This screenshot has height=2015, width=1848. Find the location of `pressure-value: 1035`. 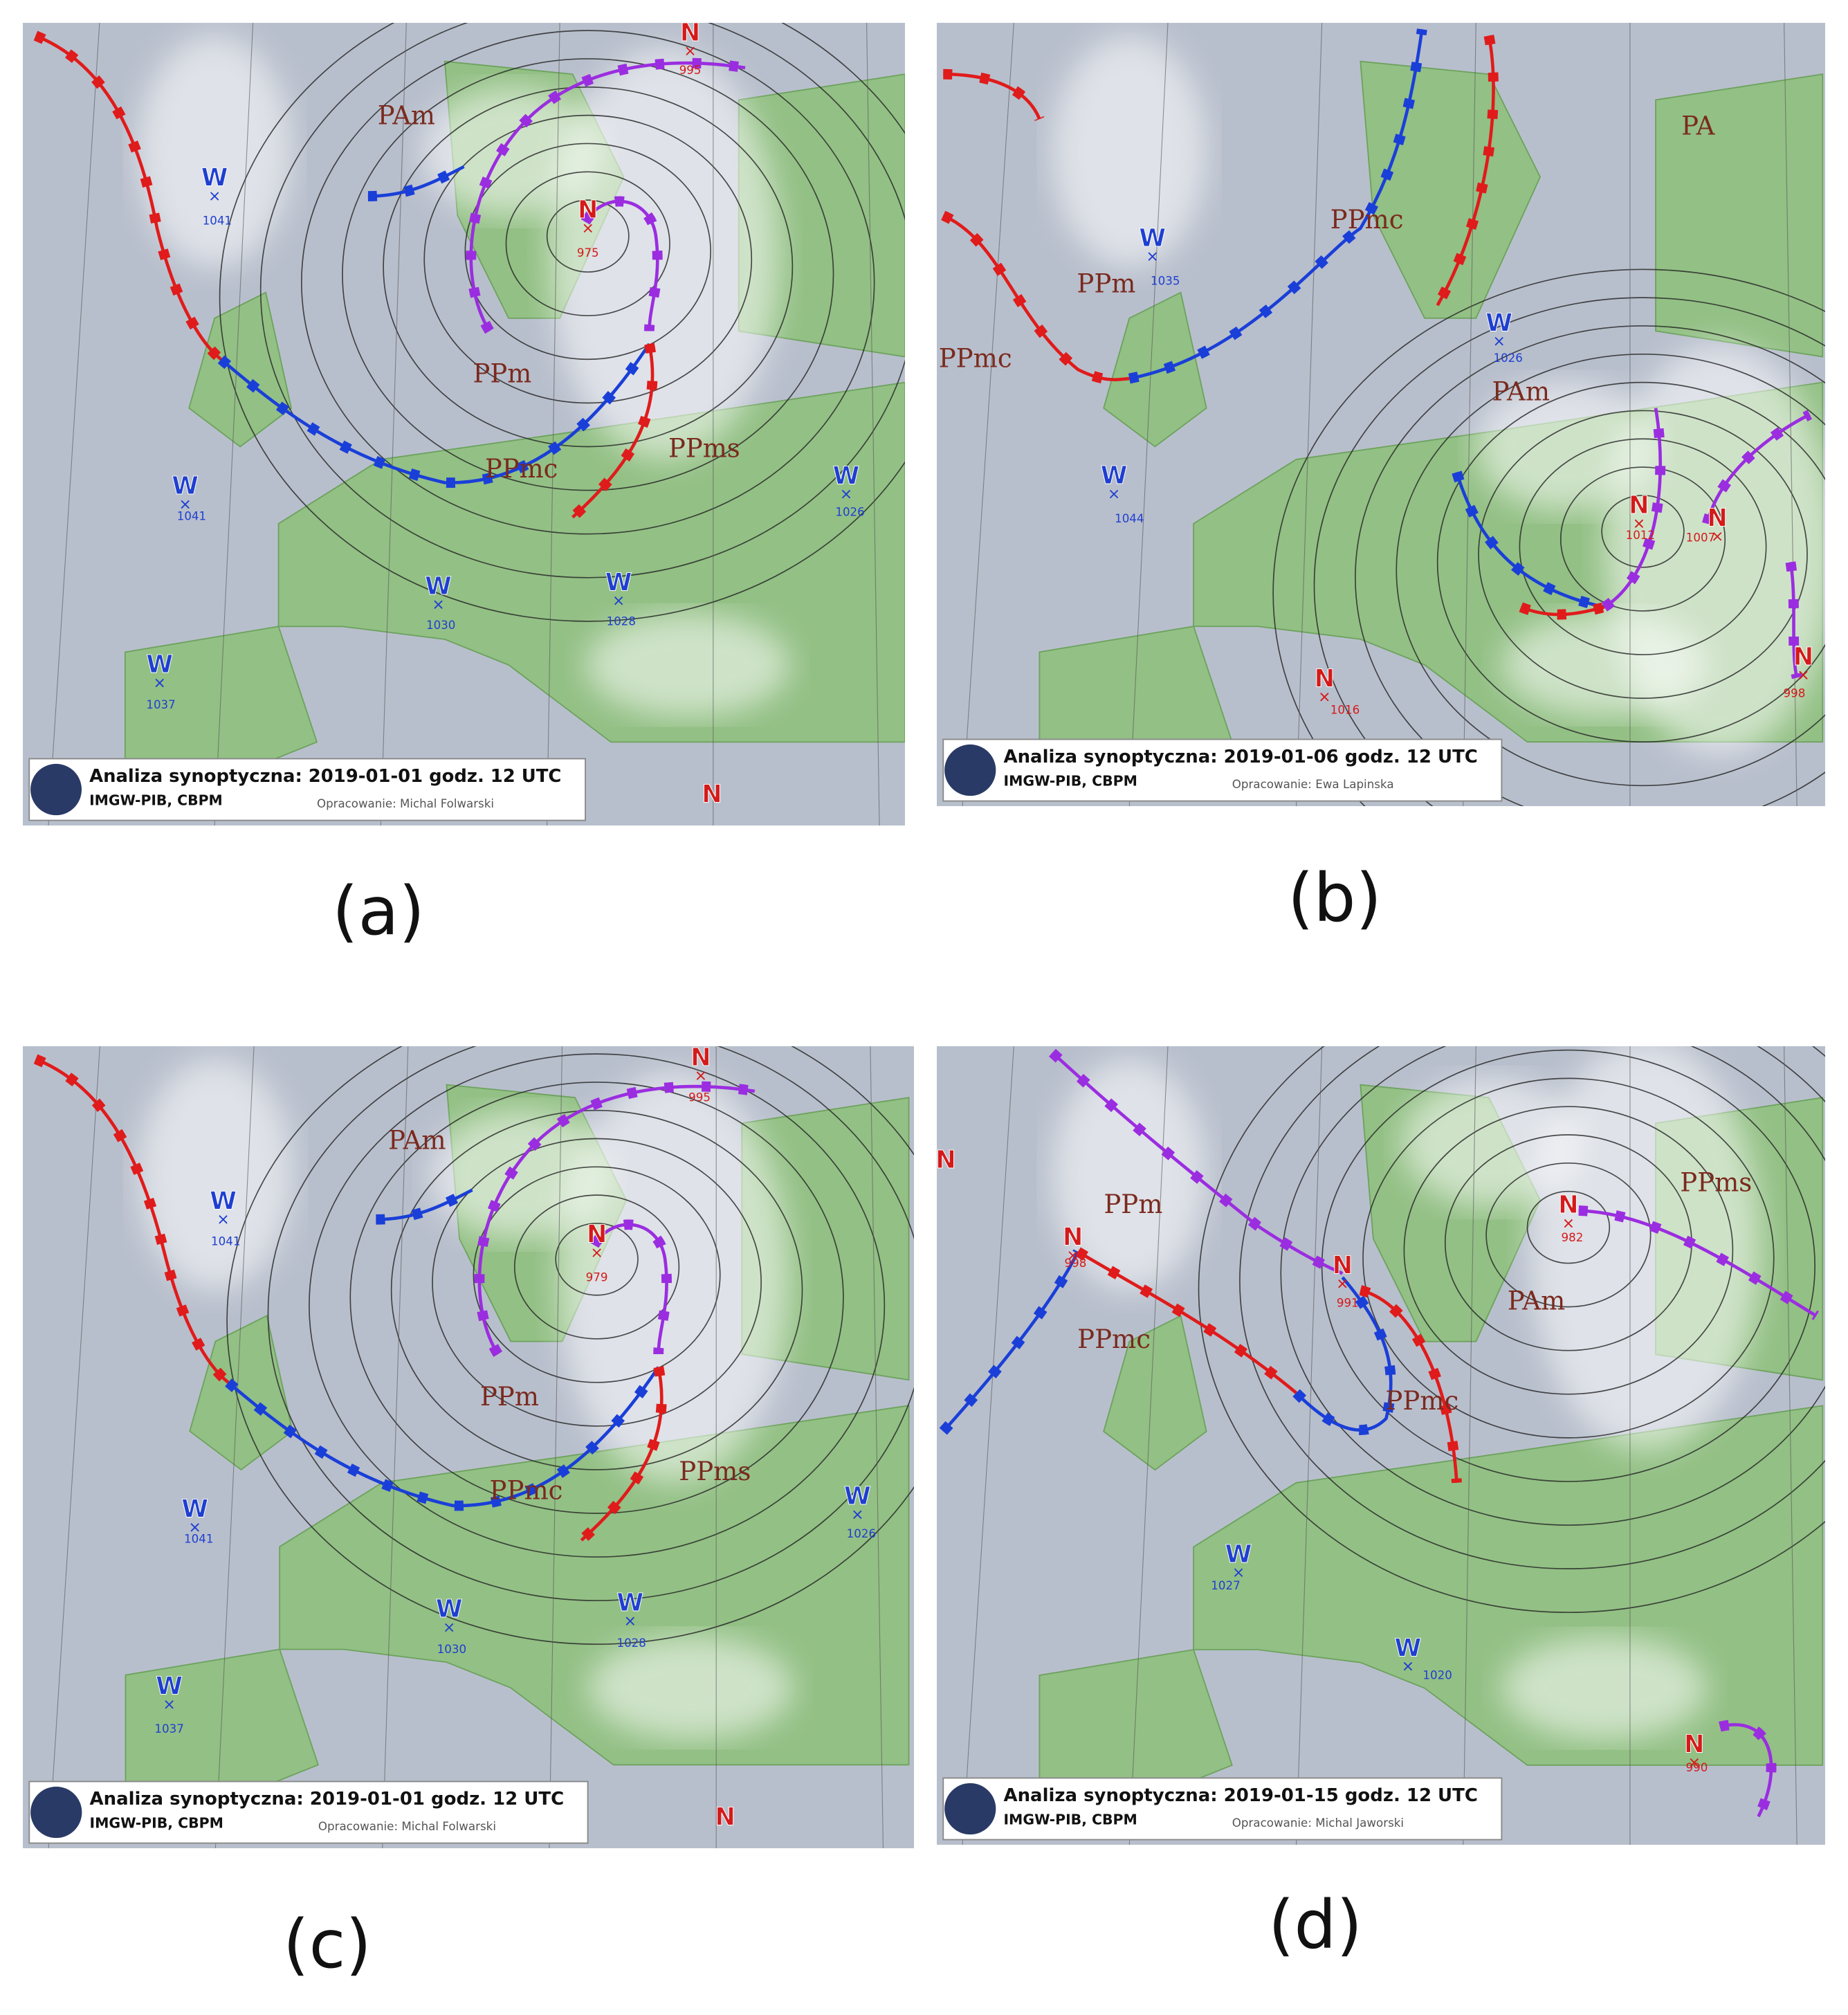

pressure-value: 1035 is located at coordinates (1165, 281).